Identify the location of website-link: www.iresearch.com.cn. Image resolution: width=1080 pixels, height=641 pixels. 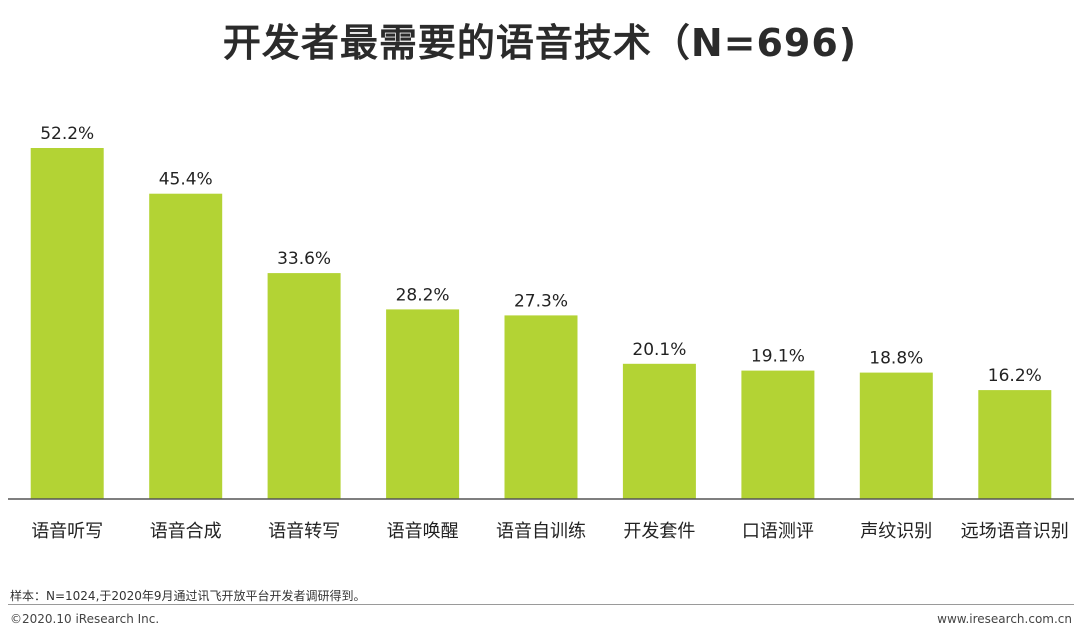
(1004, 619).